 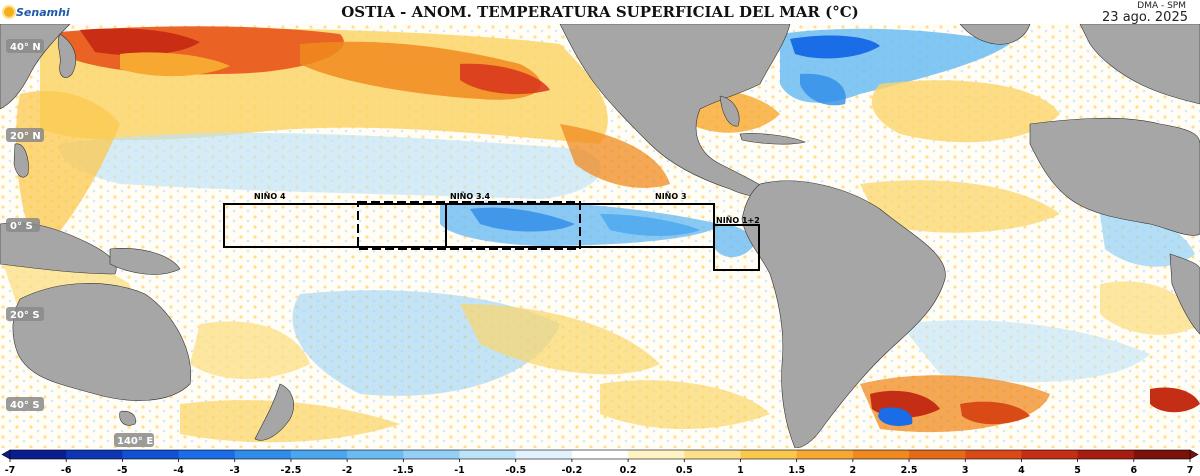 What do you see at coordinates (729, 111) in the screenshot?
I see `land-florida` at bounding box center [729, 111].